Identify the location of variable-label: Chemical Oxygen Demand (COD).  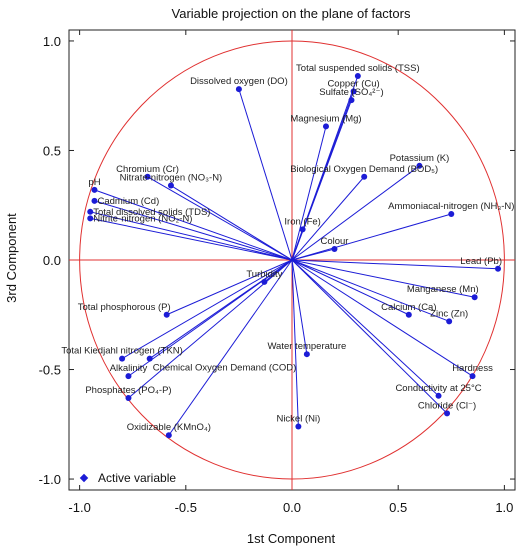
(225, 368).